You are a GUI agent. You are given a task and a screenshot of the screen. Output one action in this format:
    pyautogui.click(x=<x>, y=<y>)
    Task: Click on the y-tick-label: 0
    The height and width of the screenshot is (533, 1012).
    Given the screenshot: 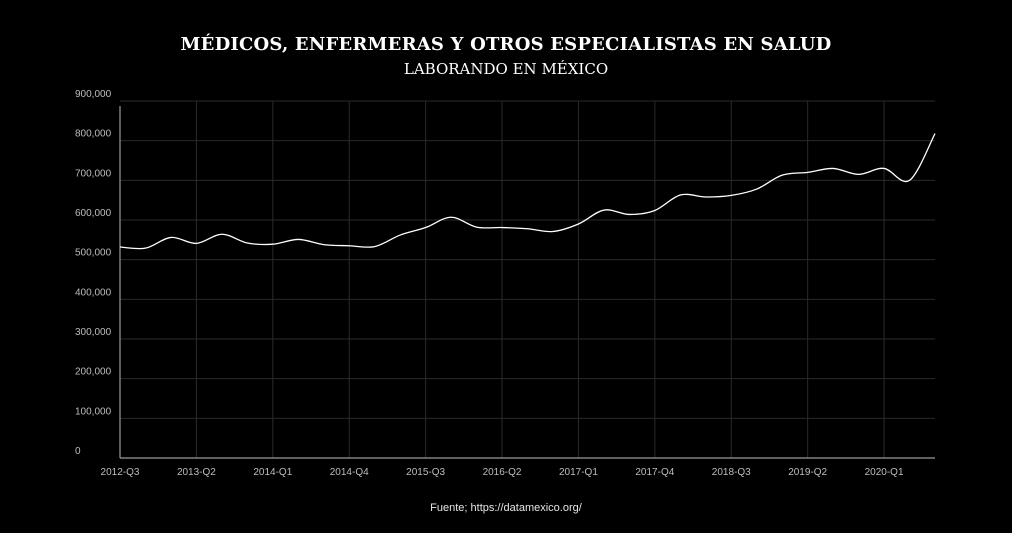 What is the action you would take?
    pyautogui.click(x=78, y=451)
    